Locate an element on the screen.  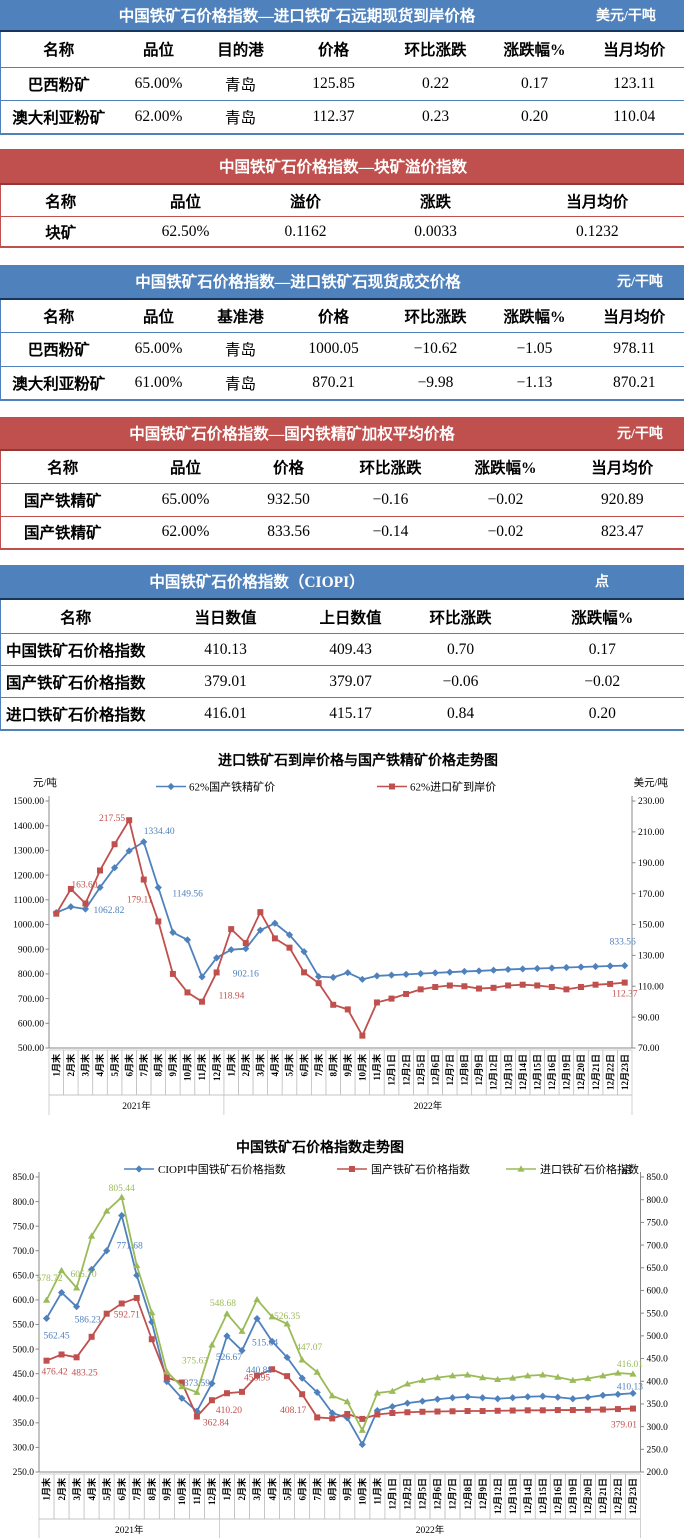
category-label: 12月15日 is located at coordinates (543, 1496).